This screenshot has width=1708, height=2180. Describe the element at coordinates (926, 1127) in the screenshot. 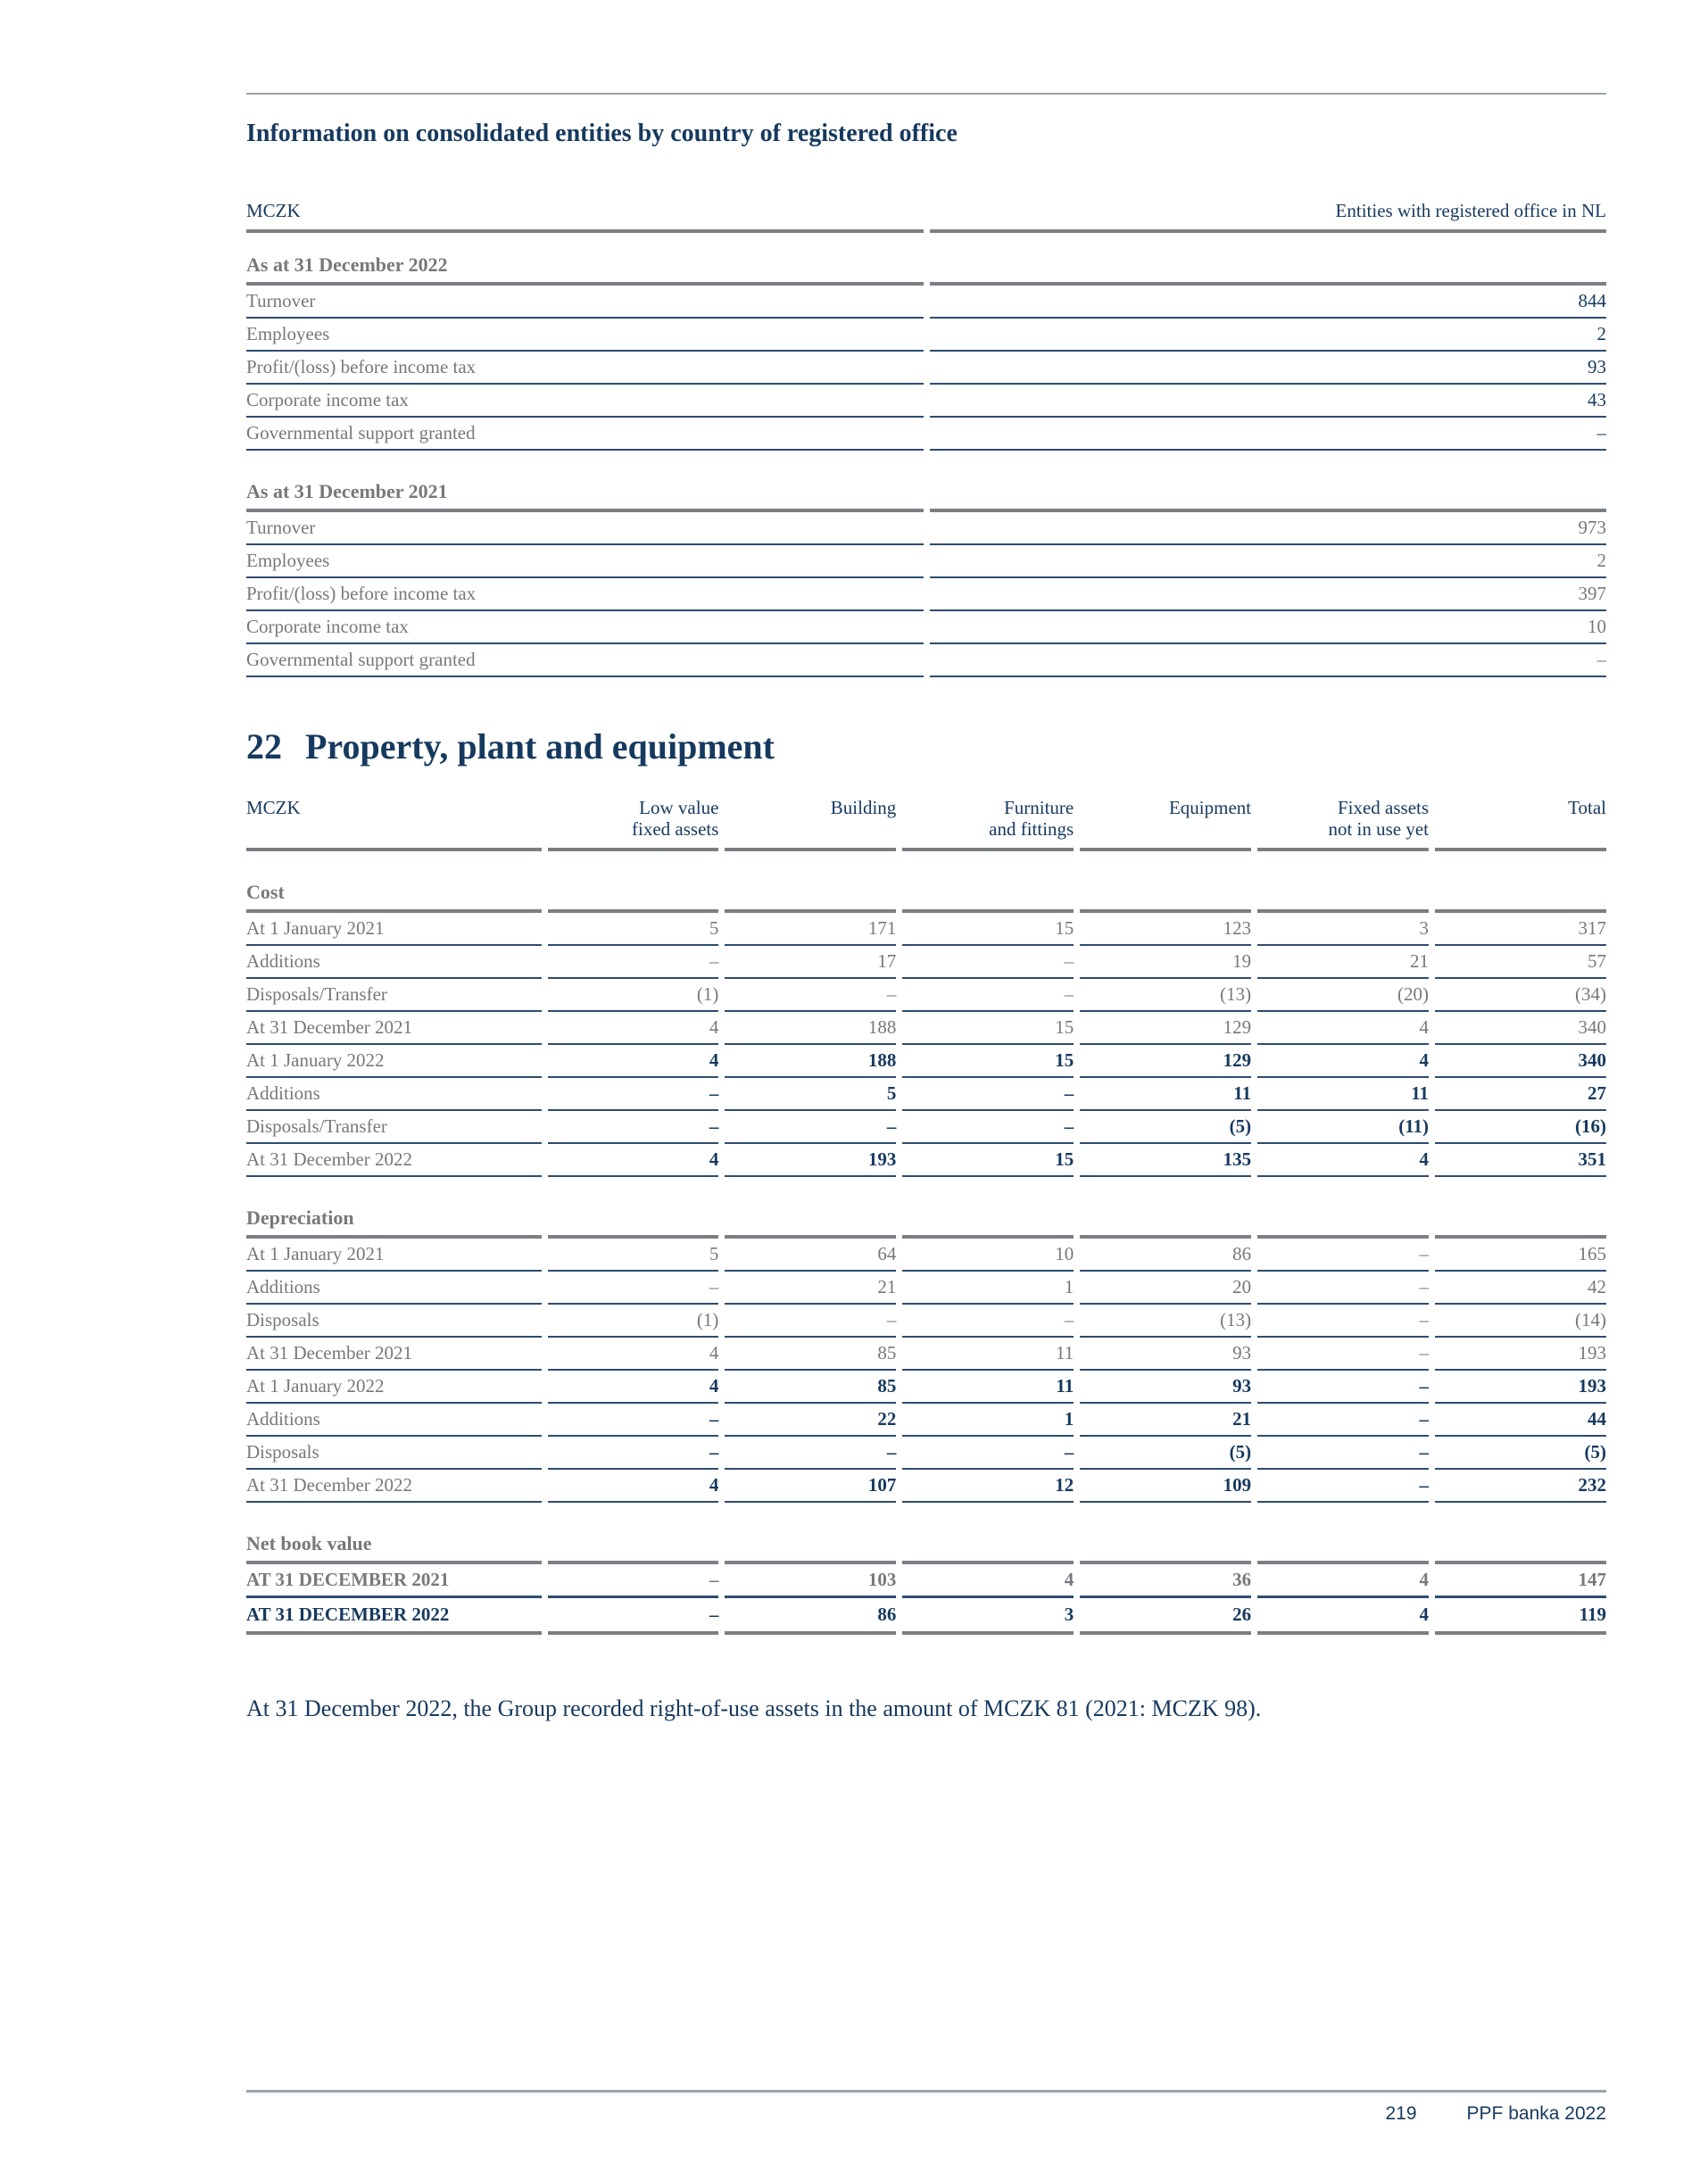

I see `table-row: Disposals/Transfer – – – (5) (11) (16)` at that location.